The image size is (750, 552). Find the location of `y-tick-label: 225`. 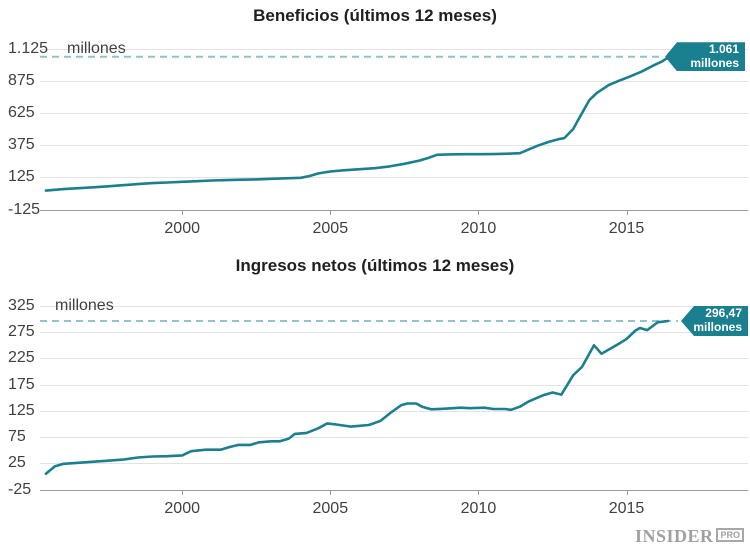

y-tick-label: 225 is located at coordinates (21, 358).